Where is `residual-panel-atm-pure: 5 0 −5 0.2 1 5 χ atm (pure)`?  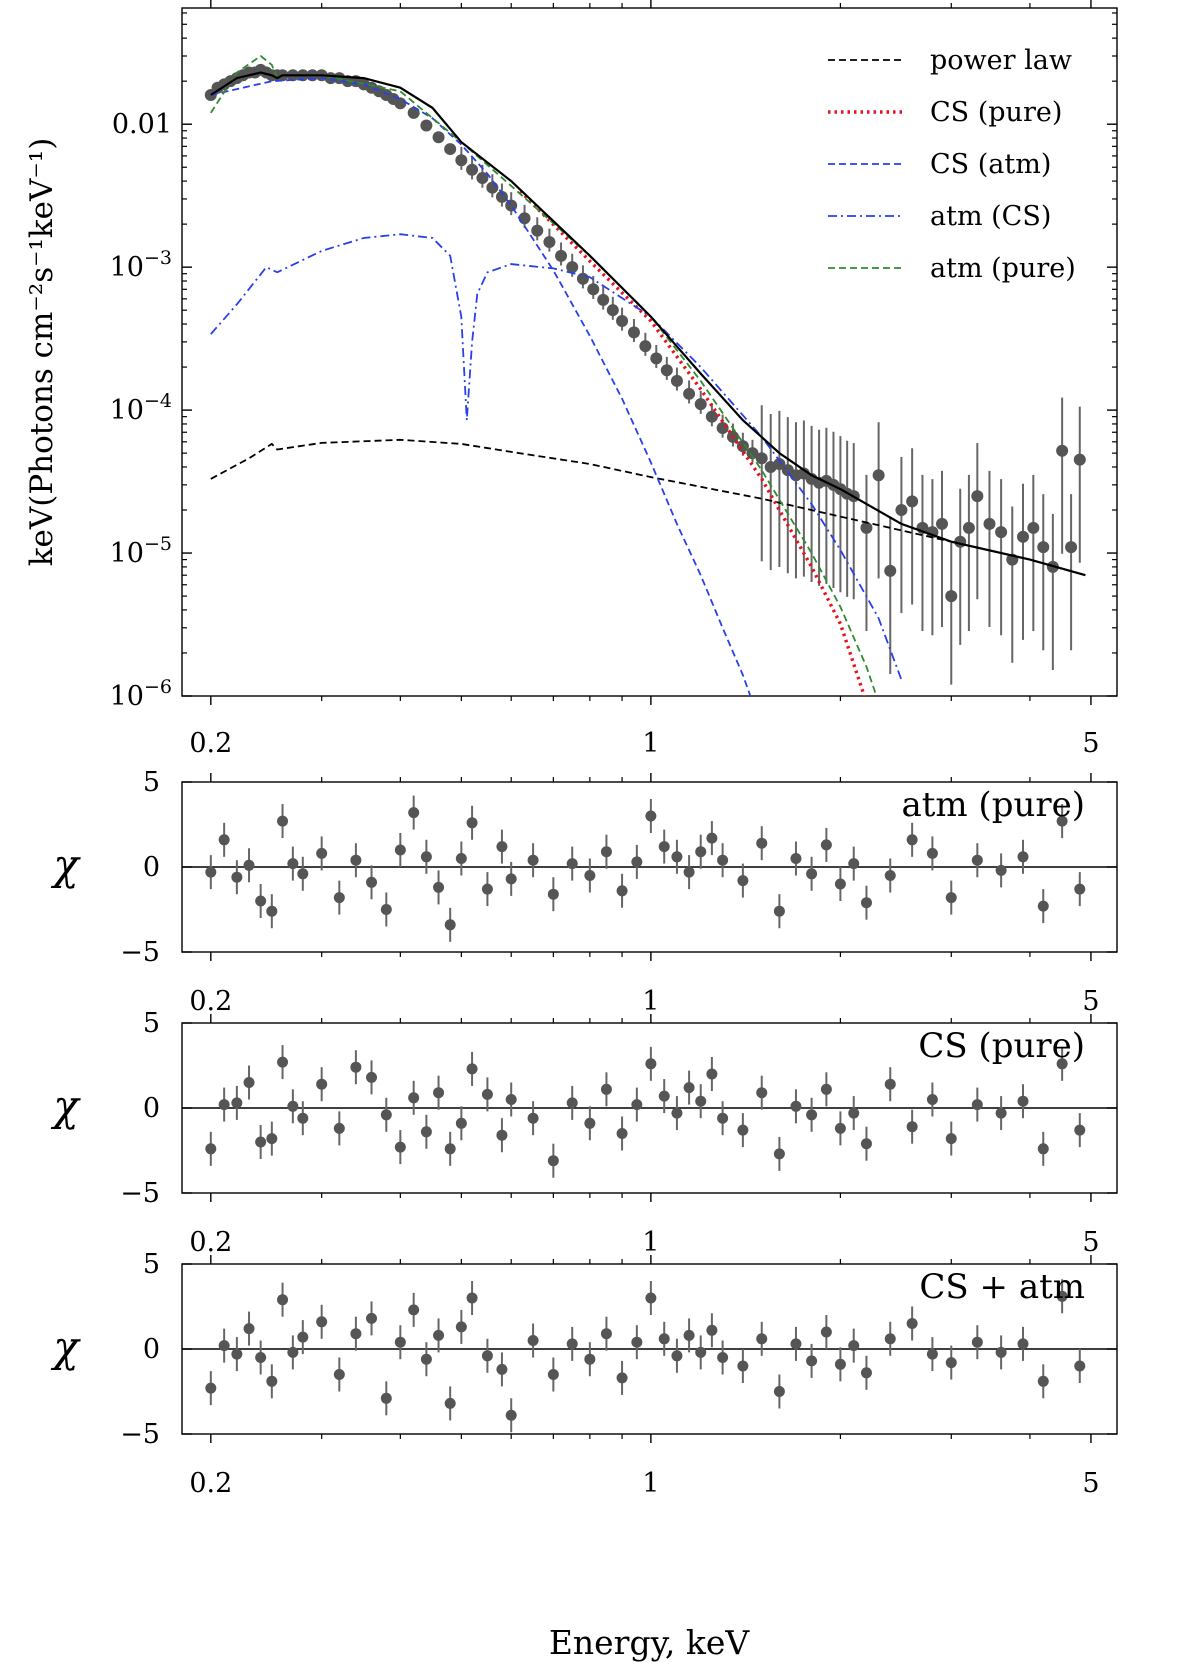 residual-panel-atm-pure: 5 0 −5 0.2 1 5 χ atm (pure) is located at coordinates (584, 892).